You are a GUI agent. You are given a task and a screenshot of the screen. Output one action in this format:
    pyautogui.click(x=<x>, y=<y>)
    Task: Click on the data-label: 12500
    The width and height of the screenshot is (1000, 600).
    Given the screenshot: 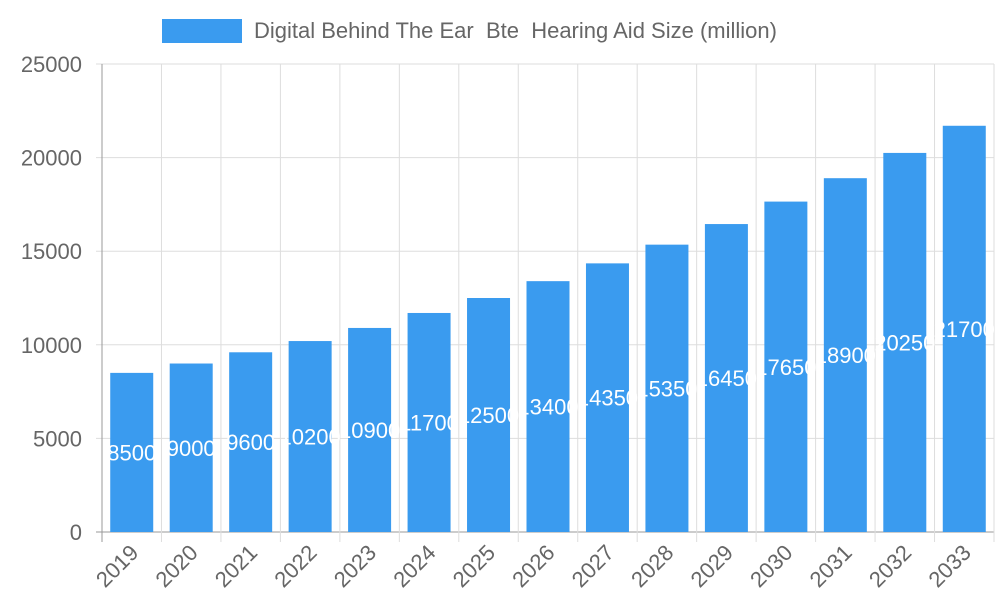 What is the action you would take?
    pyautogui.click(x=488, y=415)
    